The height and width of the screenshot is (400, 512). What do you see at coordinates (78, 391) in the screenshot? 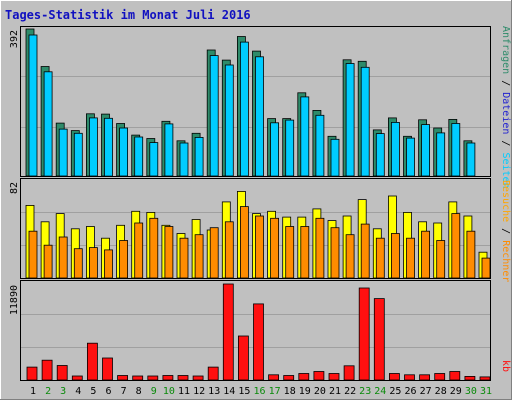
I see `day-label: 4` at bounding box center [78, 391].